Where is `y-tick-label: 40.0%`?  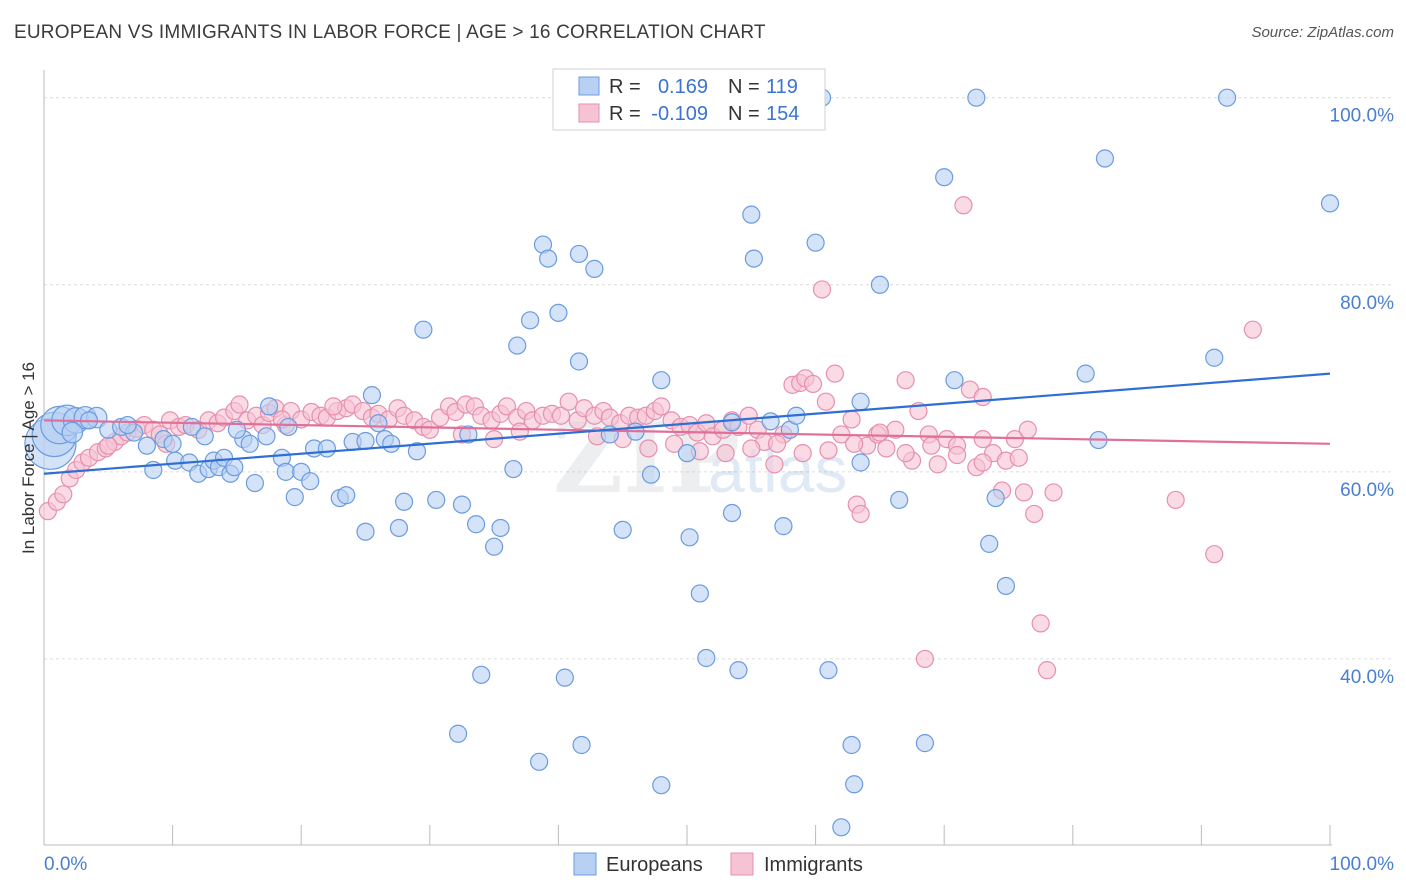
y-tick-label: 40.0% is located at coordinates (1367, 677).